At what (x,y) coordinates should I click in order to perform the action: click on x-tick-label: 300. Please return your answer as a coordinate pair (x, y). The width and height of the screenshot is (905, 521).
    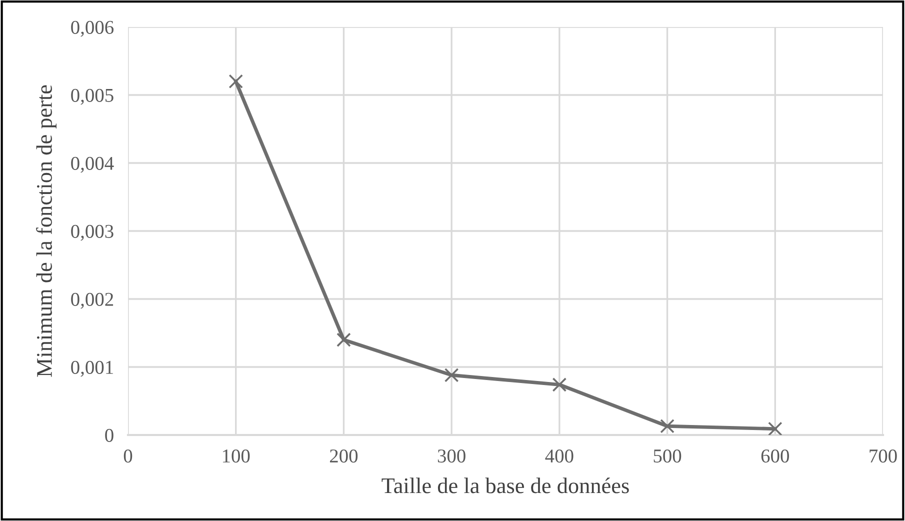
    Looking at the image, I should click on (452, 456).